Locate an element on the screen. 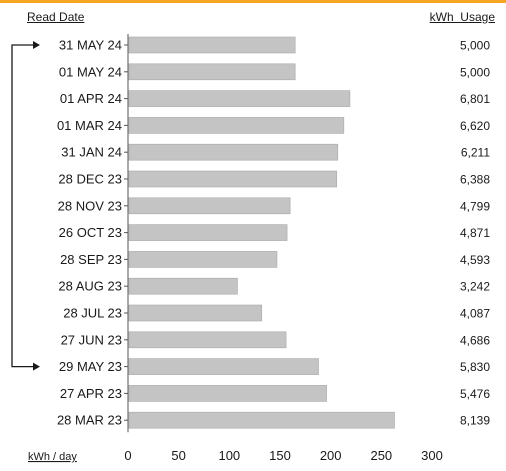 The image size is (506, 471). kwh-usage-label: 5,830 is located at coordinates (475, 367).